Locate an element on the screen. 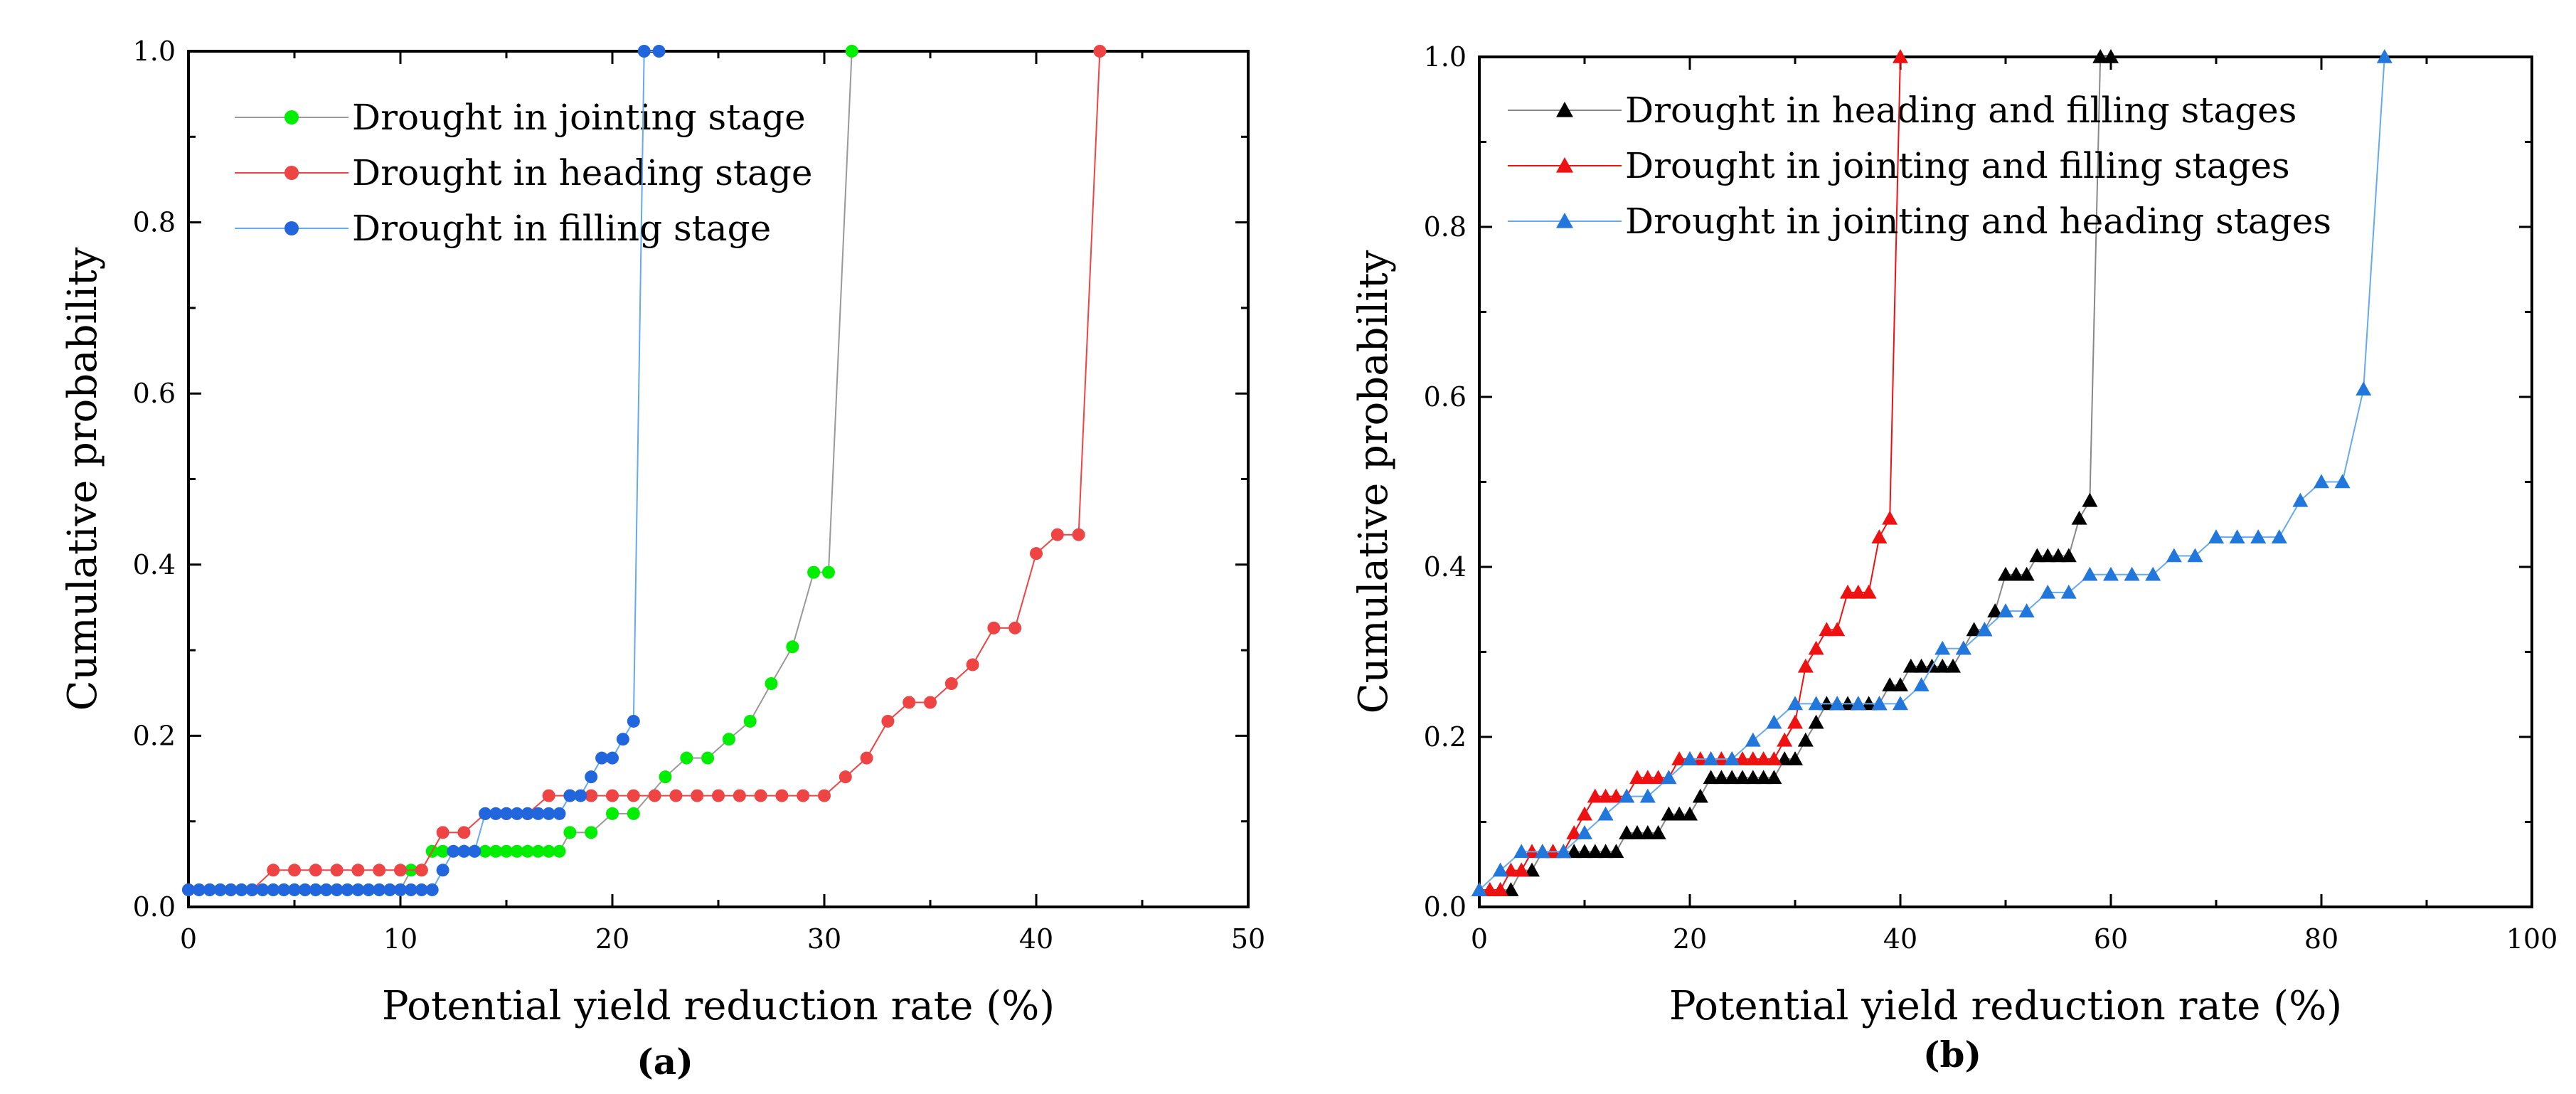  y-tick-label: 0.2 is located at coordinates (1445, 737).